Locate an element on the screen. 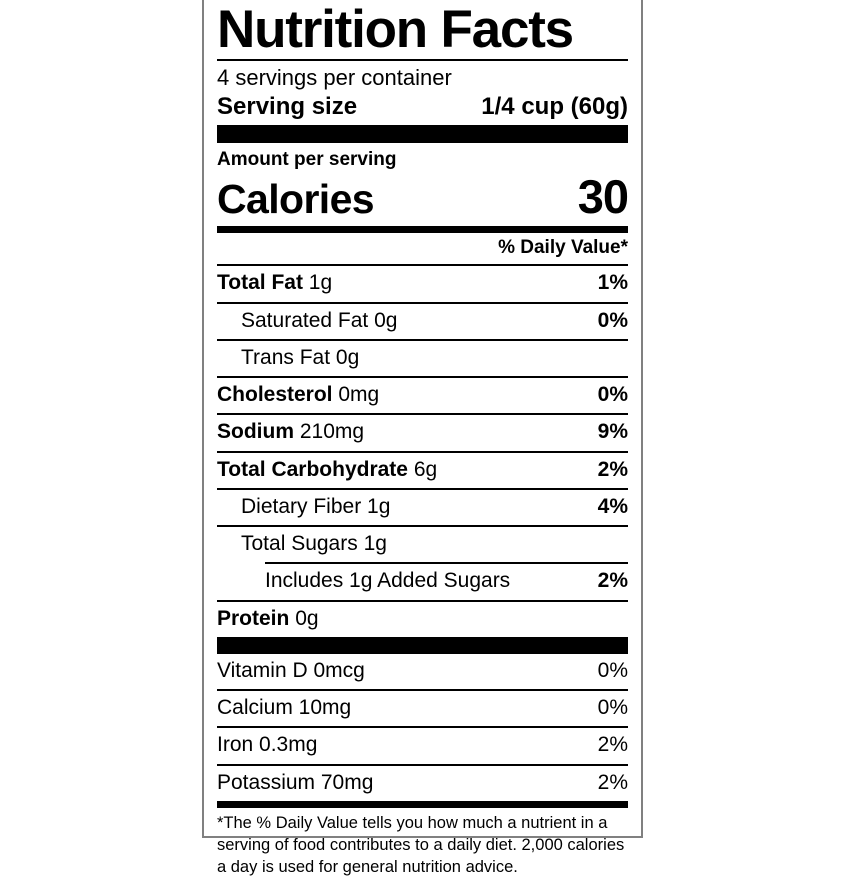 Image resolution: width=844 pixels, height=878 pixels. row-sodium-amount: 210mg is located at coordinates (332, 432).